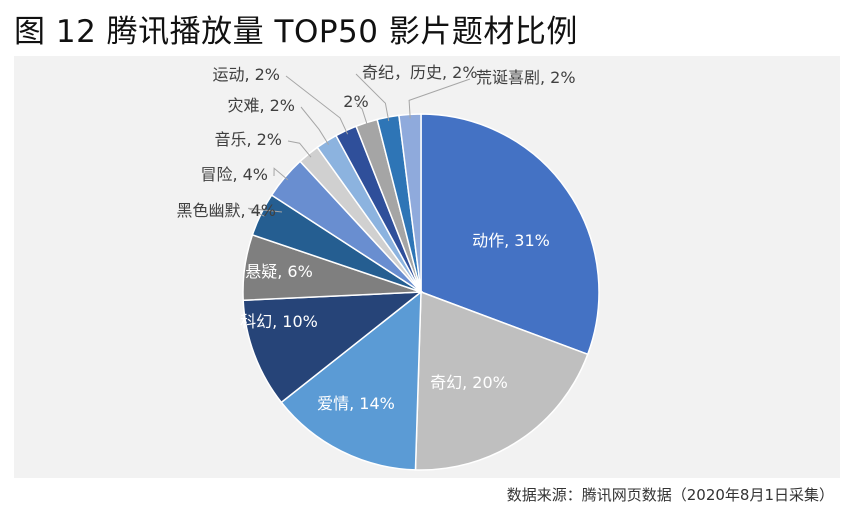 Image resolution: width=852 pixels, height=512 pixels. Describe the element at coordinates (469, 382) in the screenshot. I see `slice-label: 奇幻, 20%` at that location.